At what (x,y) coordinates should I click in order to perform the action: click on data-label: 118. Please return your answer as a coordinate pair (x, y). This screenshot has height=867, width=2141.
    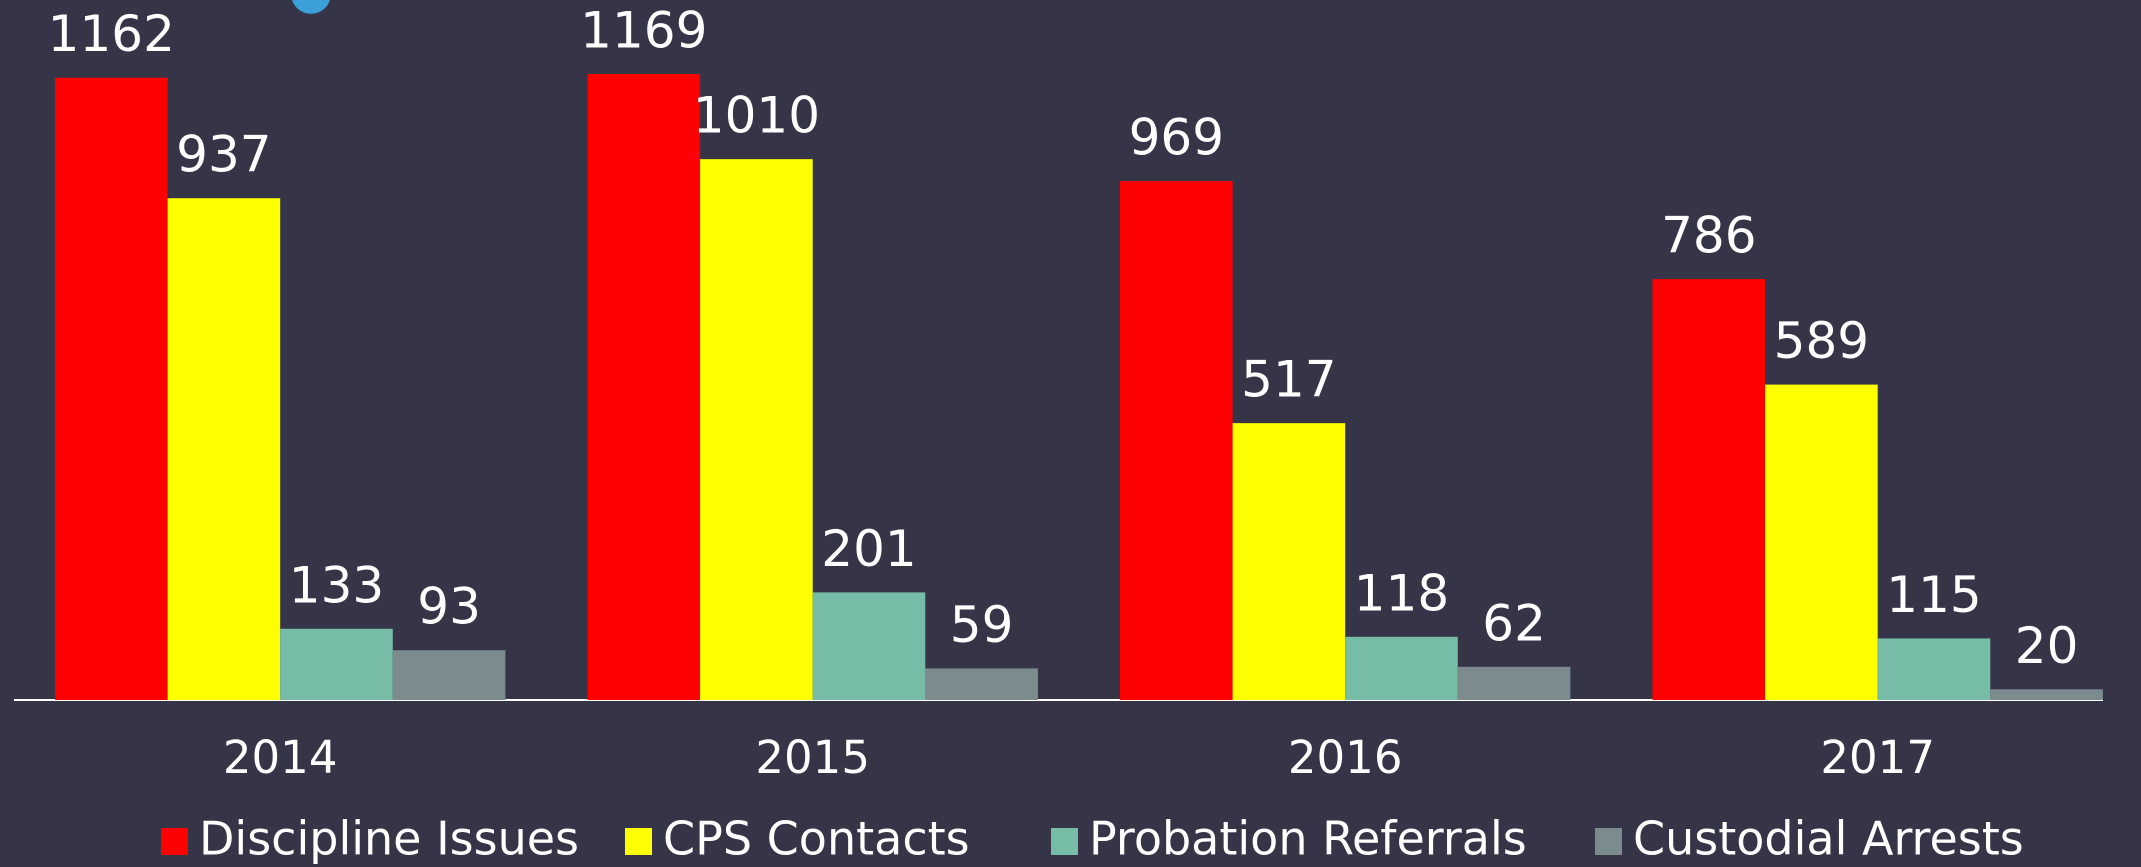
    Looking at the image, I should click on (1401, 593).